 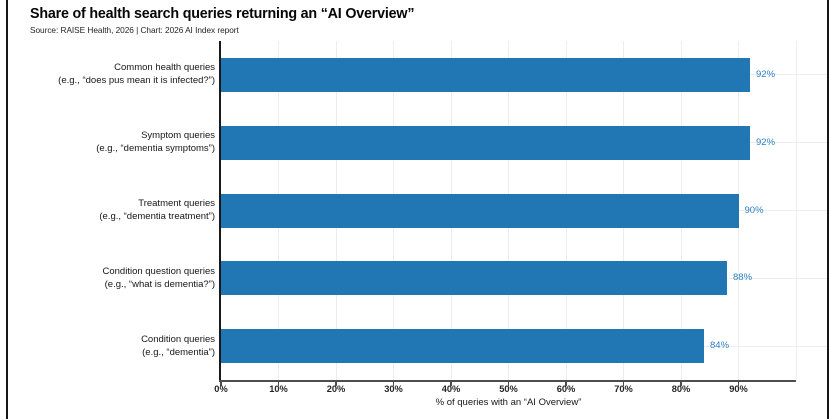 I want to click on category-example: (e.g., “dementia treatment”), so click(x=157, y=216).